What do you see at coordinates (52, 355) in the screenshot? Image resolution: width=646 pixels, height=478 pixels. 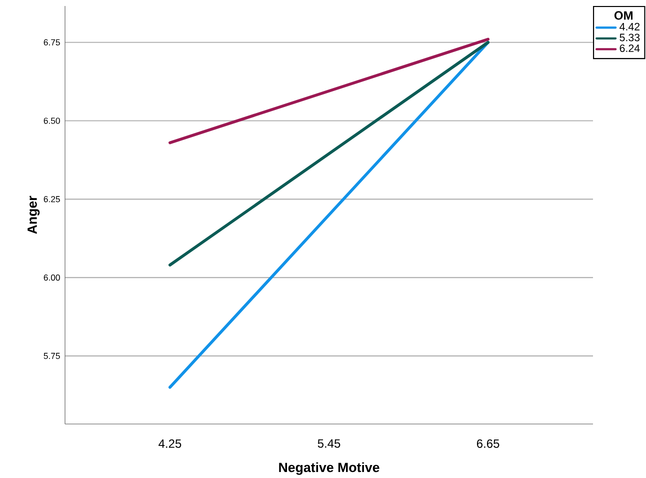 I see `y-tick-label: 5.75` at bounding box center [52, 355].